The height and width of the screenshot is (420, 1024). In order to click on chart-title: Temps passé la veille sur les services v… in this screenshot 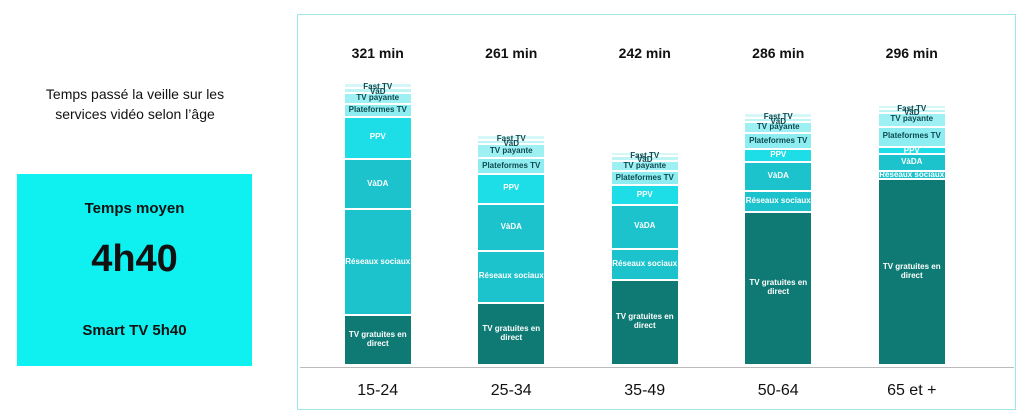, I will do `click(135, 104)`.